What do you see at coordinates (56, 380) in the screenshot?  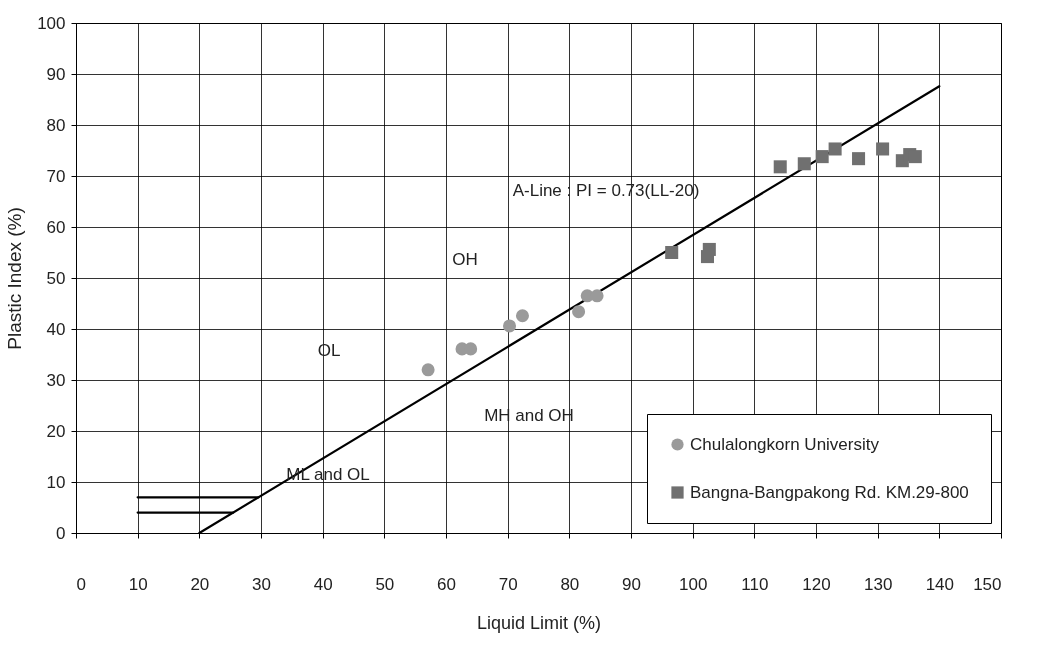 I see `y-tick-label: 30` at bounding box center [56, 380].